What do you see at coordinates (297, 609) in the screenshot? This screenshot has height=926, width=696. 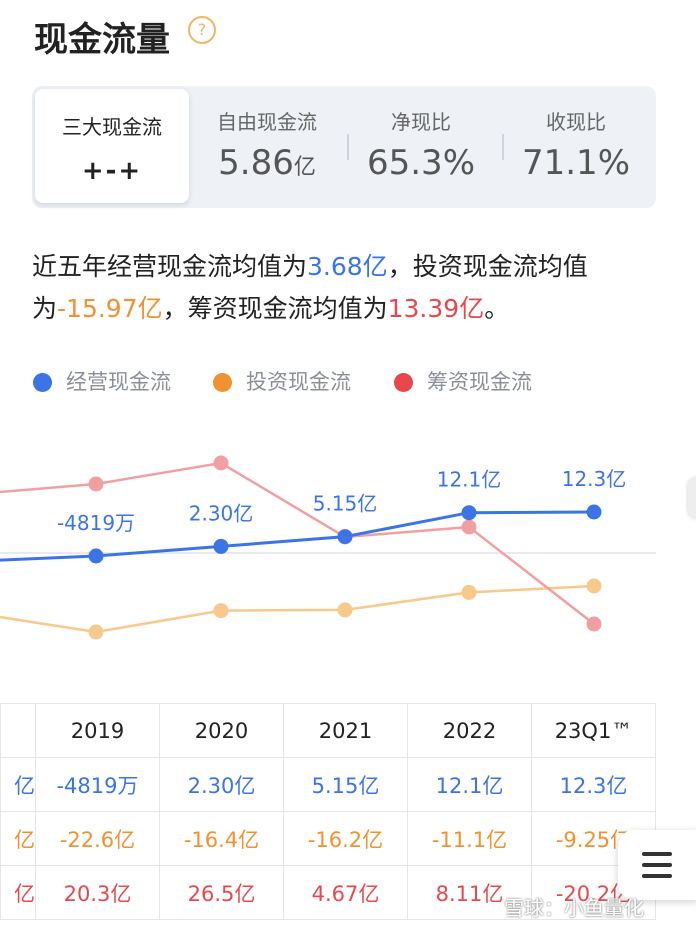 I see `series-line-investing` at bounding box center [297, 609].